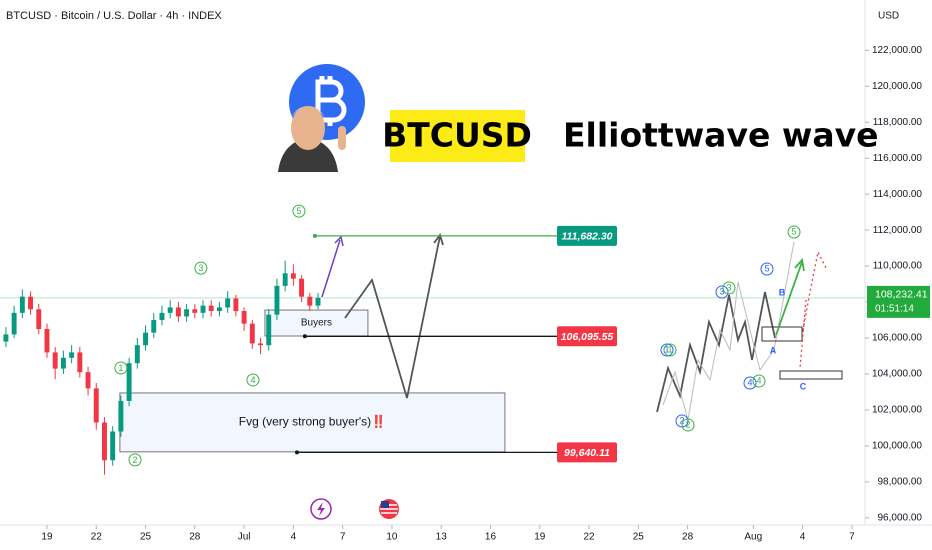  I want to click on y-tick-label: 120,000.00, so click(897, 86).